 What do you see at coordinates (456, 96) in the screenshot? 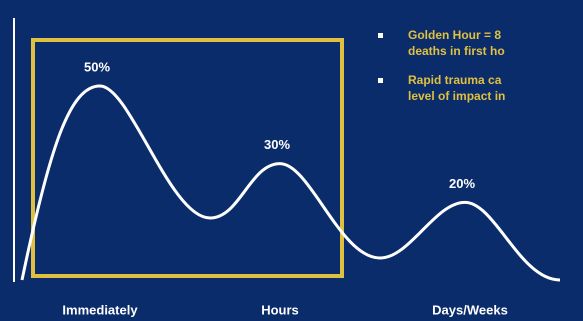
I see `note-text: level of impact in` at bounding box center [456, 96].